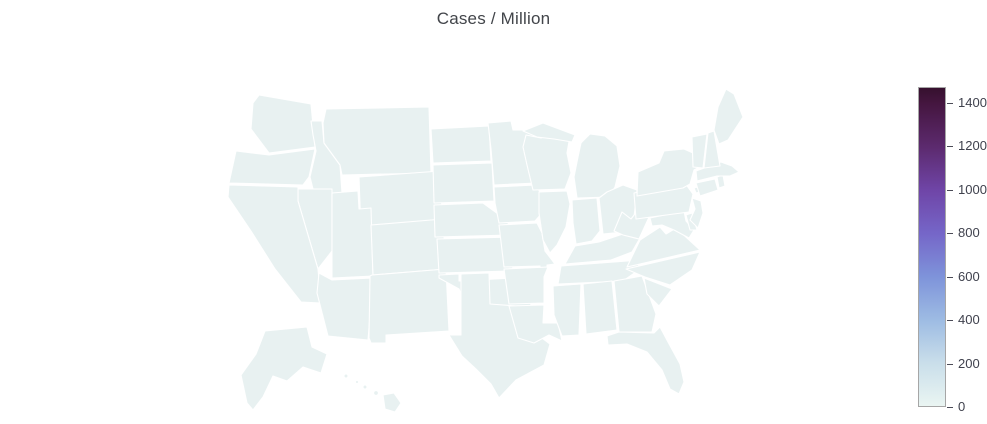 The image size is (987, 424). I want to click on chart-title: Cases / Million, so click(493, 18).